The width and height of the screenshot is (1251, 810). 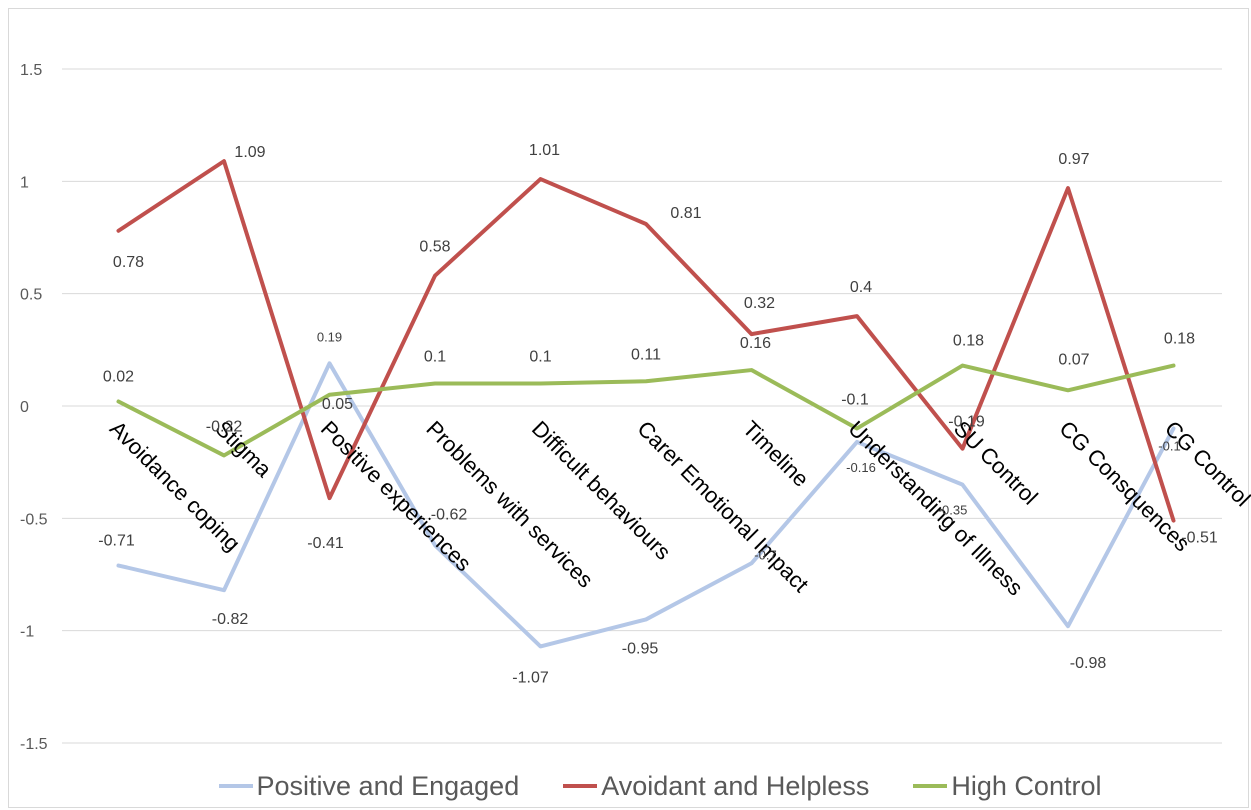 What do you see at coordinates (128, 262) in the screenshot?
I see `data-label: 0.78` at bounding box center [128, 262].